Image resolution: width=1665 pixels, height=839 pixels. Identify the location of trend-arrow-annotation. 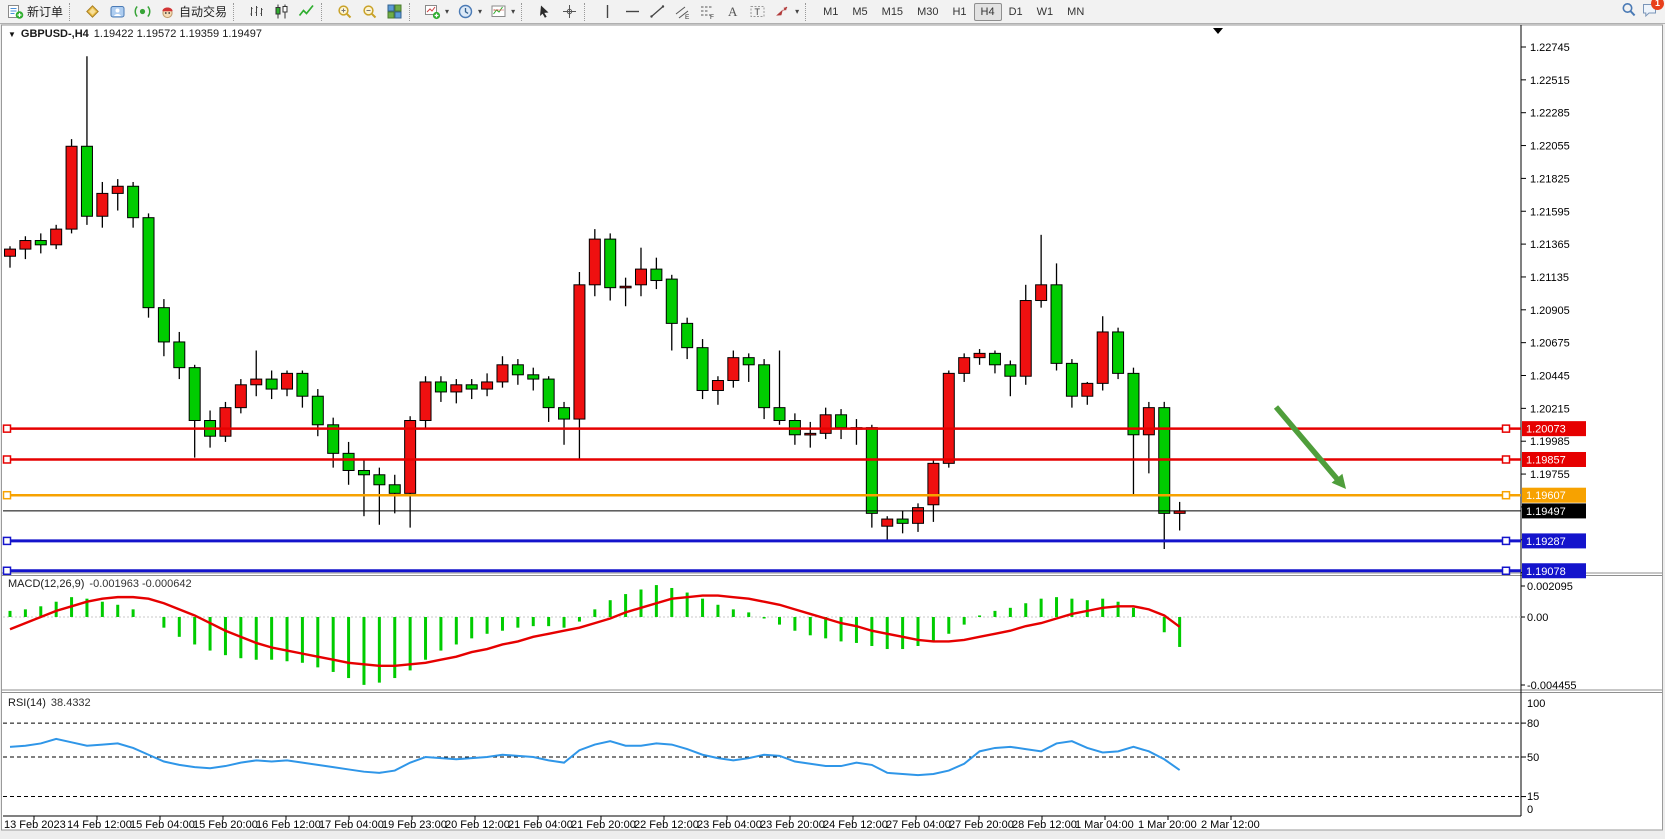
(1309, 447).